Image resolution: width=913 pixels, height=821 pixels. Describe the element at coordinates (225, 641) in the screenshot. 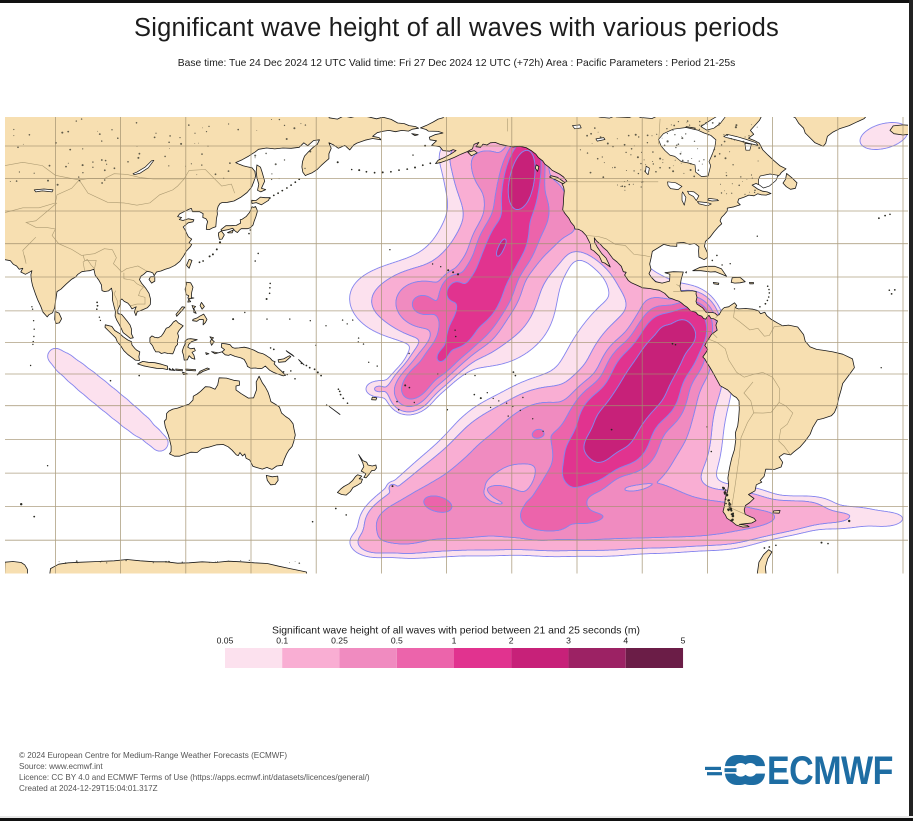

I see `svg-text: 0.05` at that location.